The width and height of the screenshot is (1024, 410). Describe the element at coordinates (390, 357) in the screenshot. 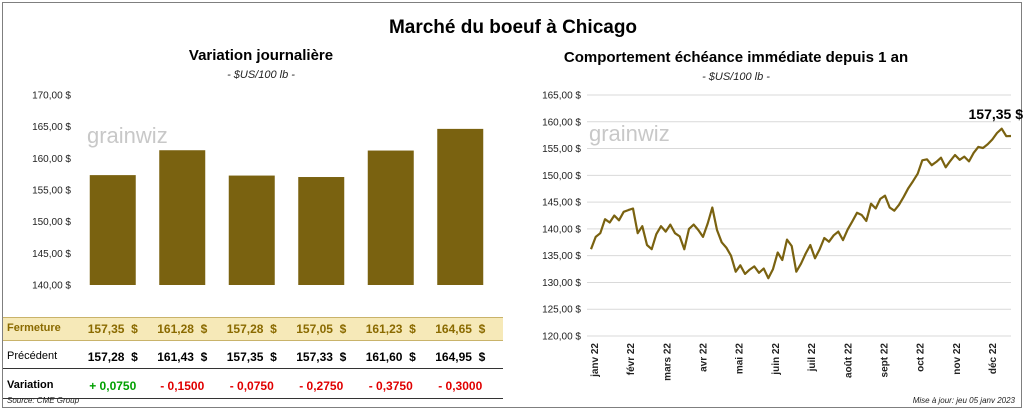

I see `table-cell: 161,60 $` at that location.